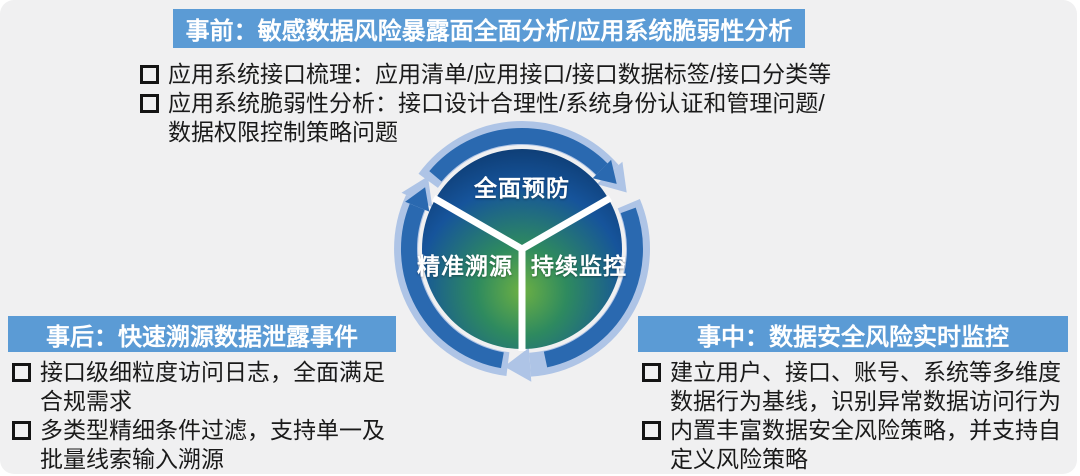  Describe the element at coordinates (489, 31) in the screenshot. I see `banner-before-title: 事前：敏感数据风险暴露面全面分析/应用系统脆弱性分析` at that location.